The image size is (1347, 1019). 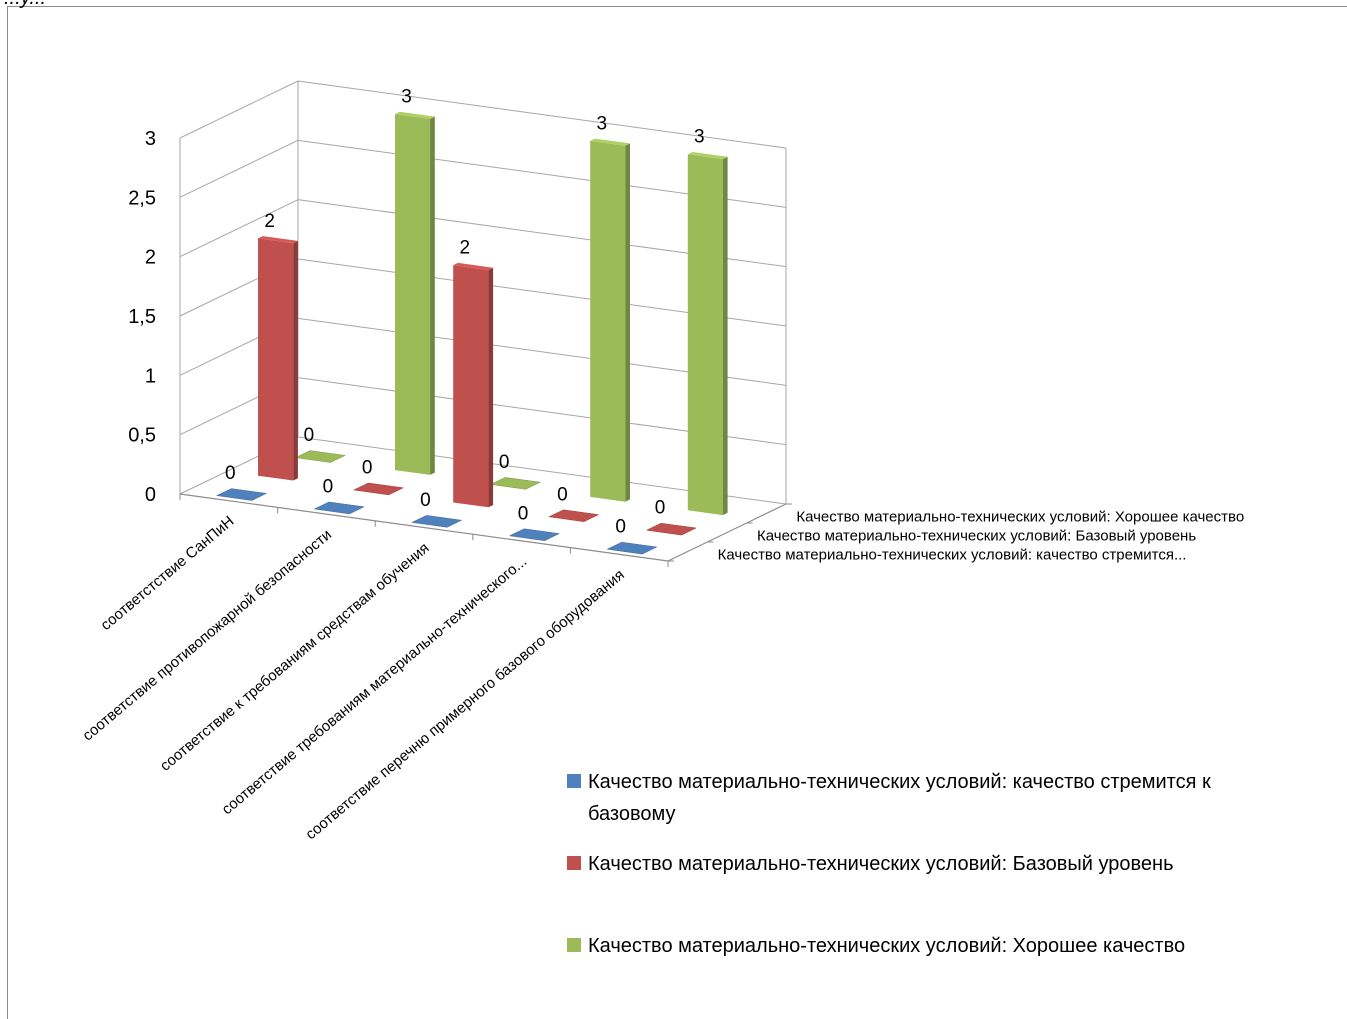 I want to click on category-axis-line, so click(x=424, y=527).